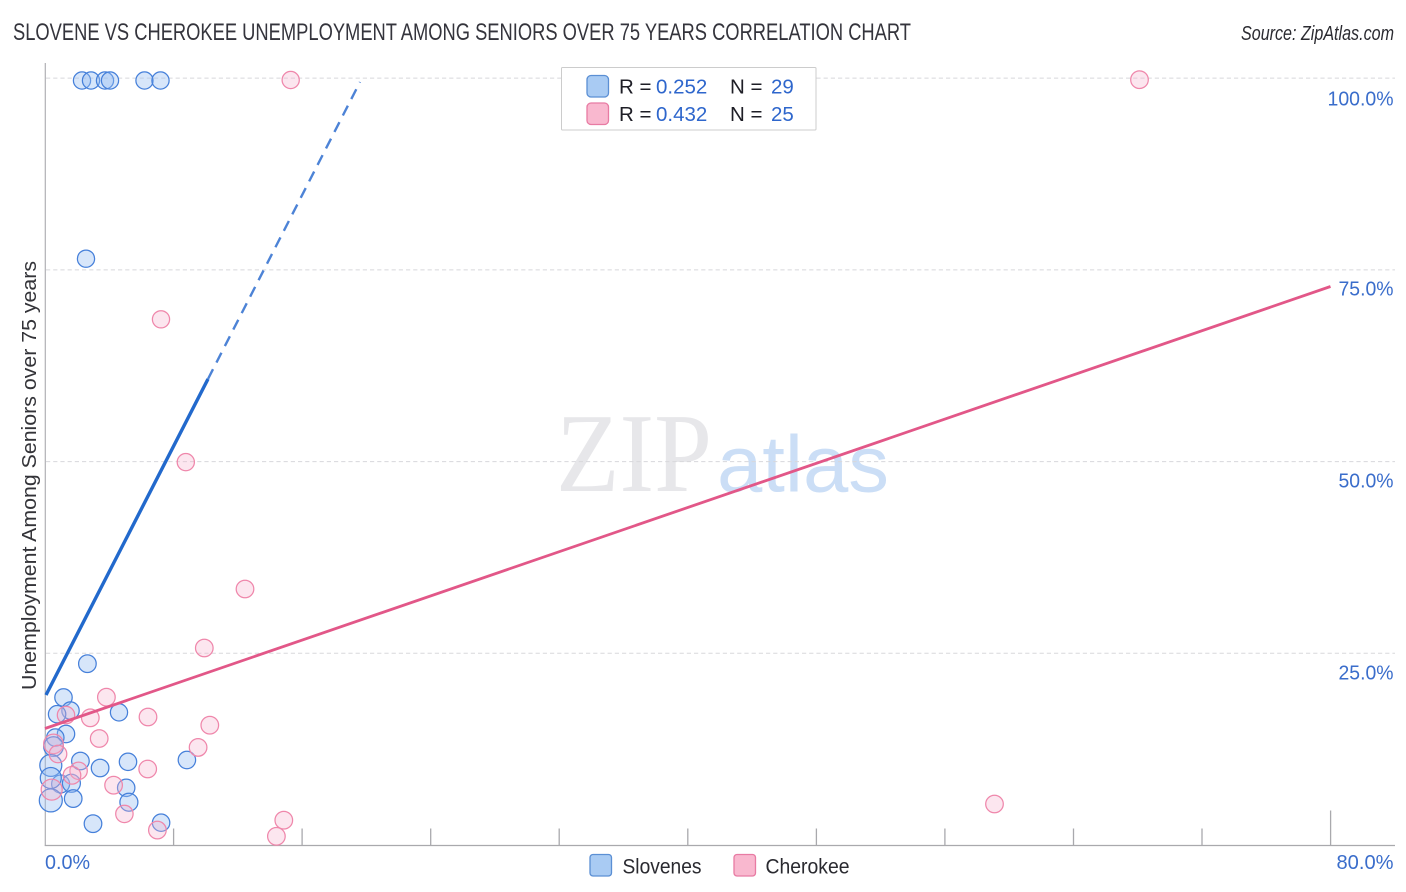 Image resolution: width=1406 pixels, height=892 pixels. Describe the element at coordinates (782, 87) in the screenshot. I see `svg-text: 29` at that location.